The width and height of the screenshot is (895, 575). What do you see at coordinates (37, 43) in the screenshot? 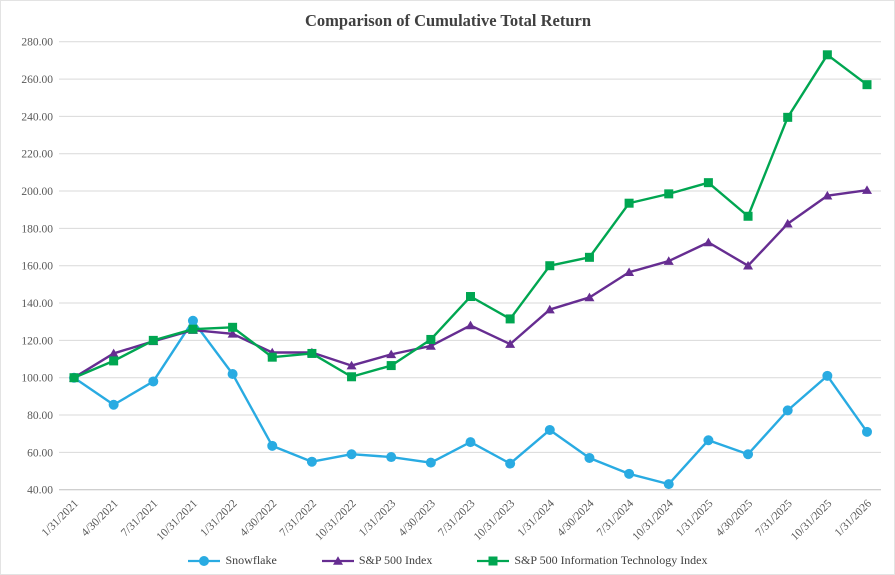
I see `y-tick-label: 280.00` at bounding box center [37, 43].